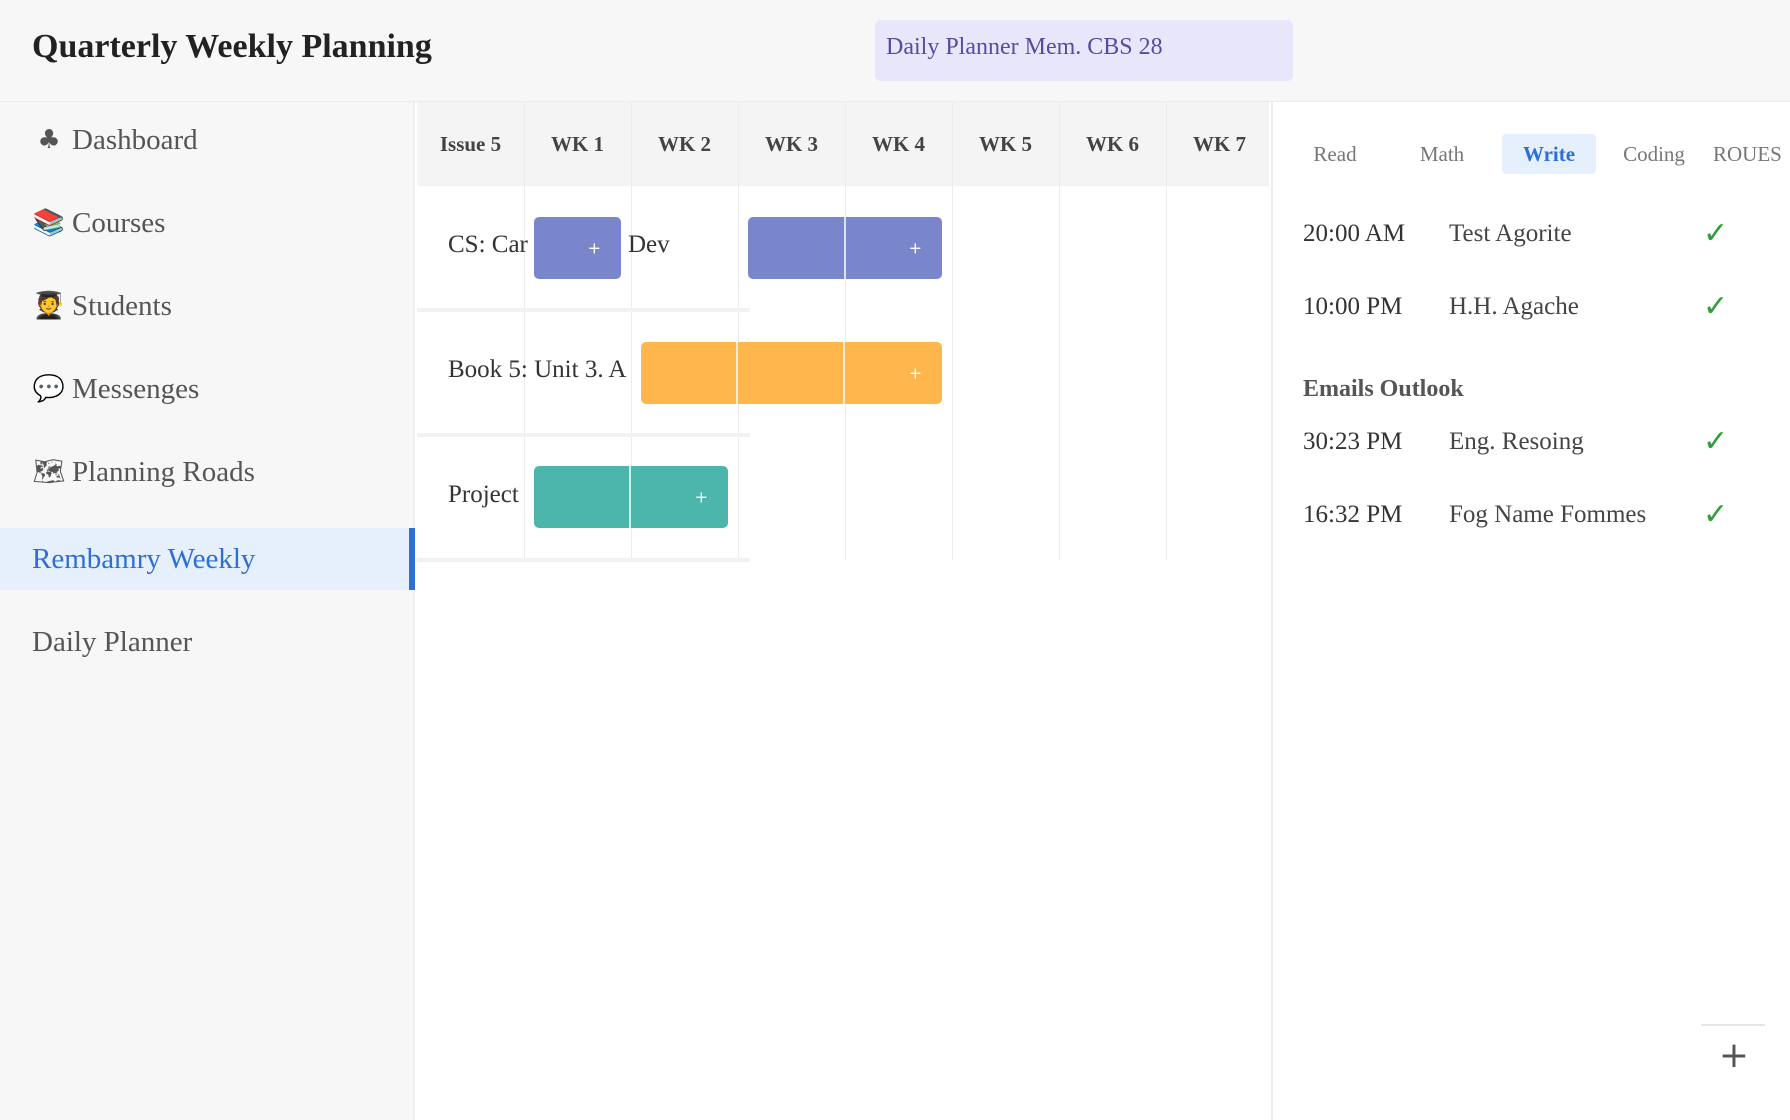  What do you see at coordinates (1548, 514) in the screenshot?
I see `entry-name: Fog Name Fommes` at bounding box center [1548, 514].